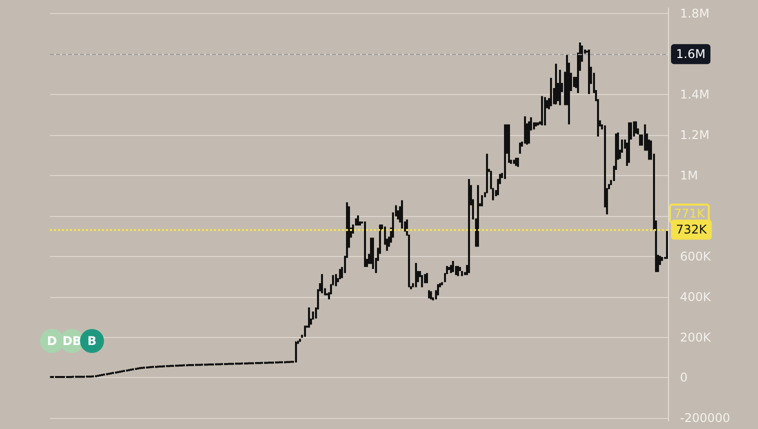 The image size is (758, 429). Describe the element at coordinates (684, 377) in the screenshot. I see `y-tick-label: 0` at that location.